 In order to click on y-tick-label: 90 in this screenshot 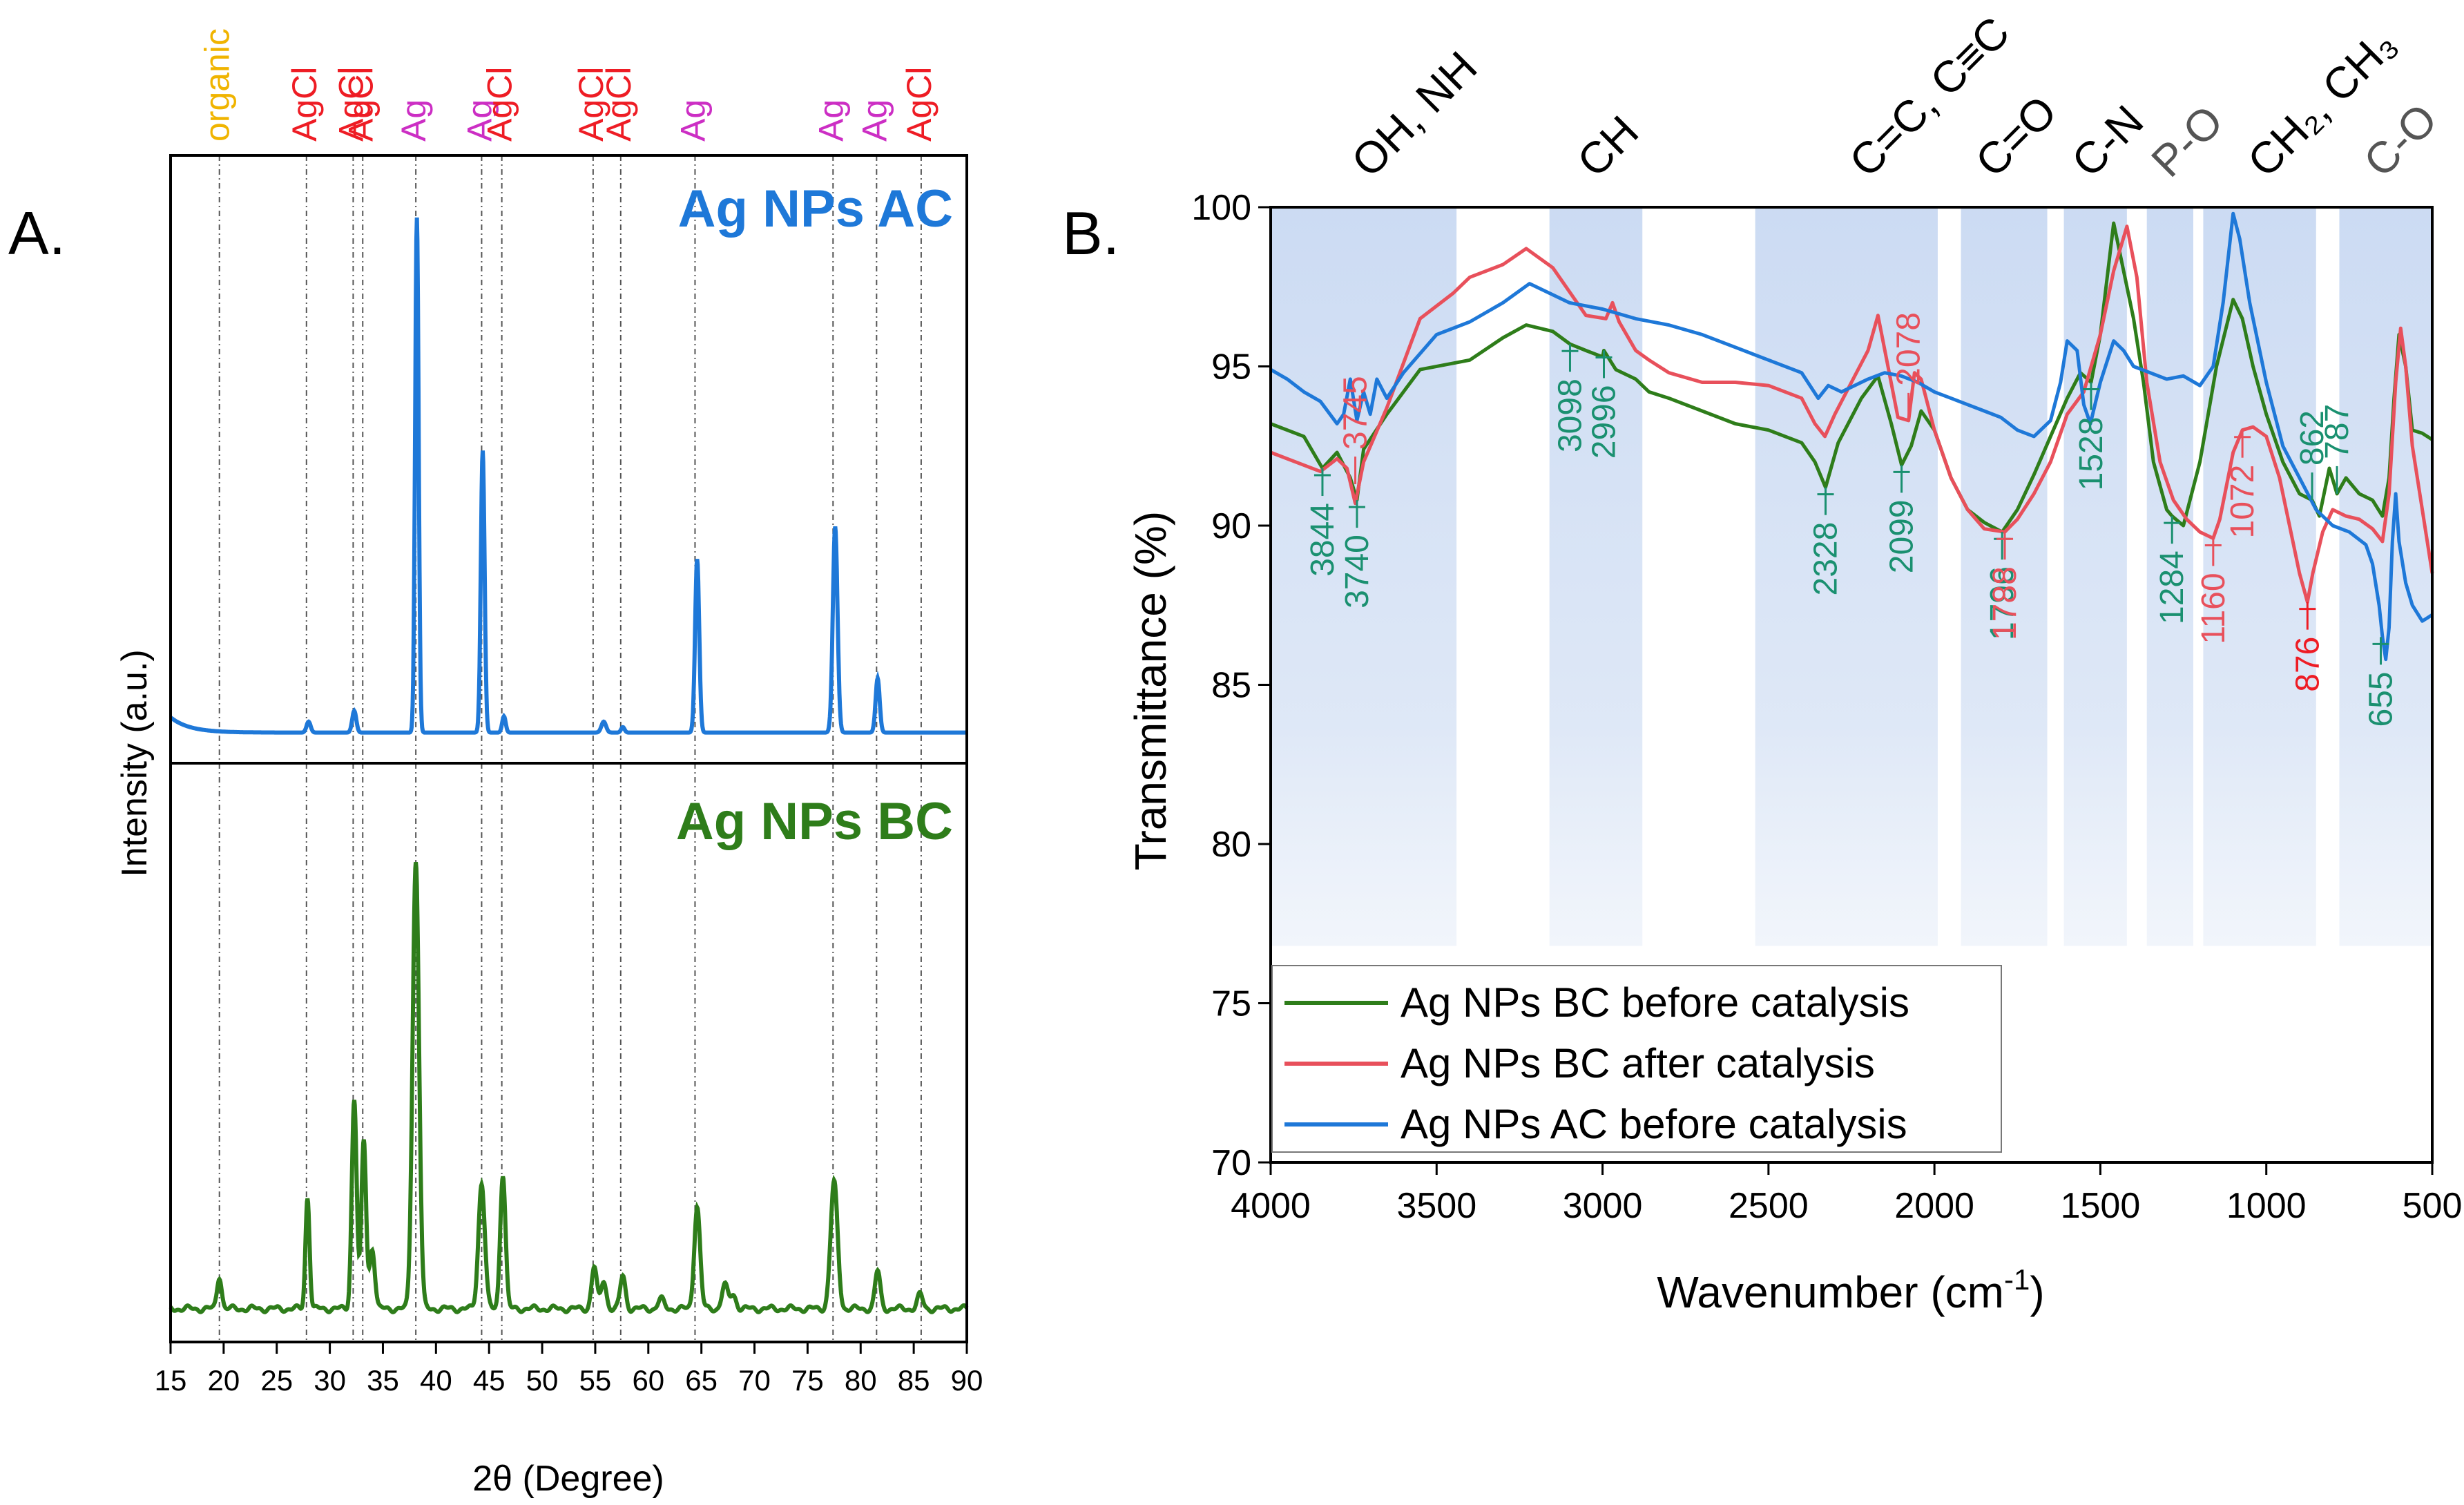, I will do `click(1231, 526)`.